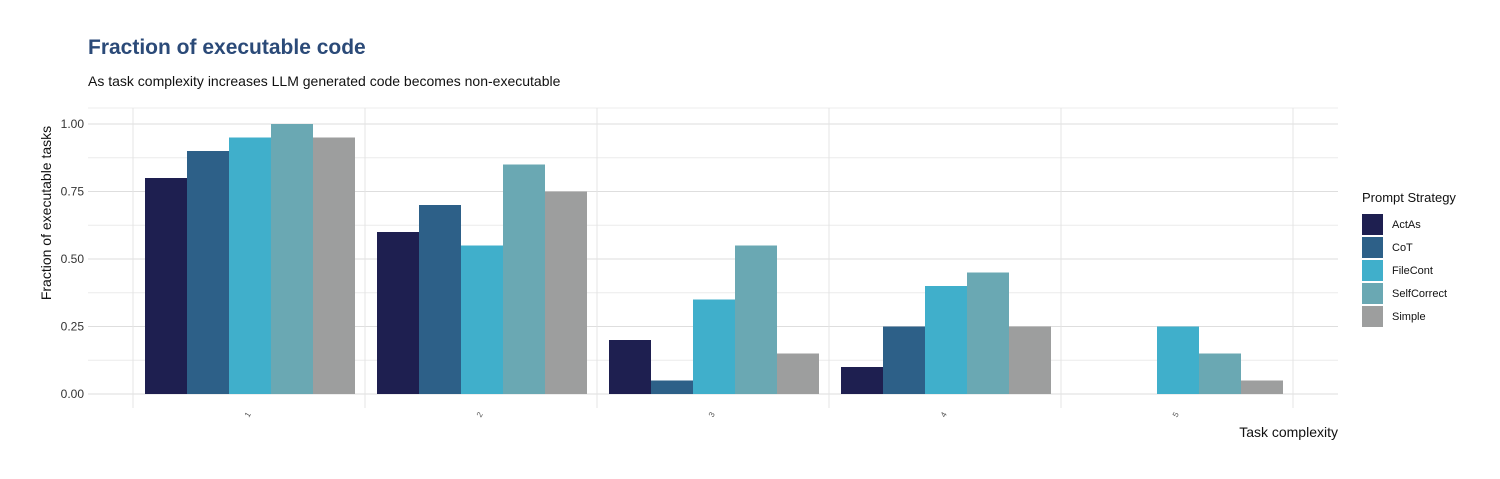  What do you see at coordinates (1402, 247) in the screenshot?
I see `legend-label: CoT` at bounding box center [1402, 247].